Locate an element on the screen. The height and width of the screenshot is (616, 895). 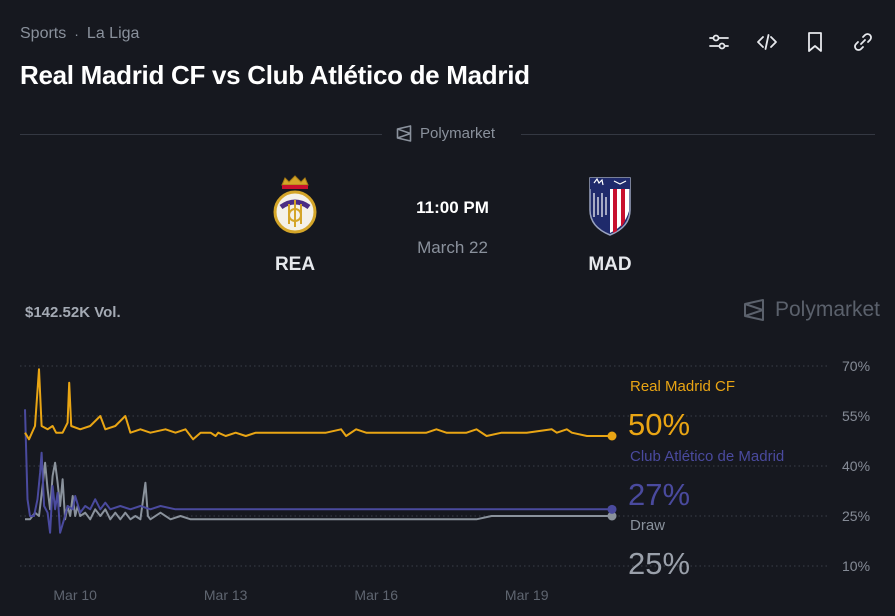
match-time: 11:00 PM is located at coordinates (452, 207).